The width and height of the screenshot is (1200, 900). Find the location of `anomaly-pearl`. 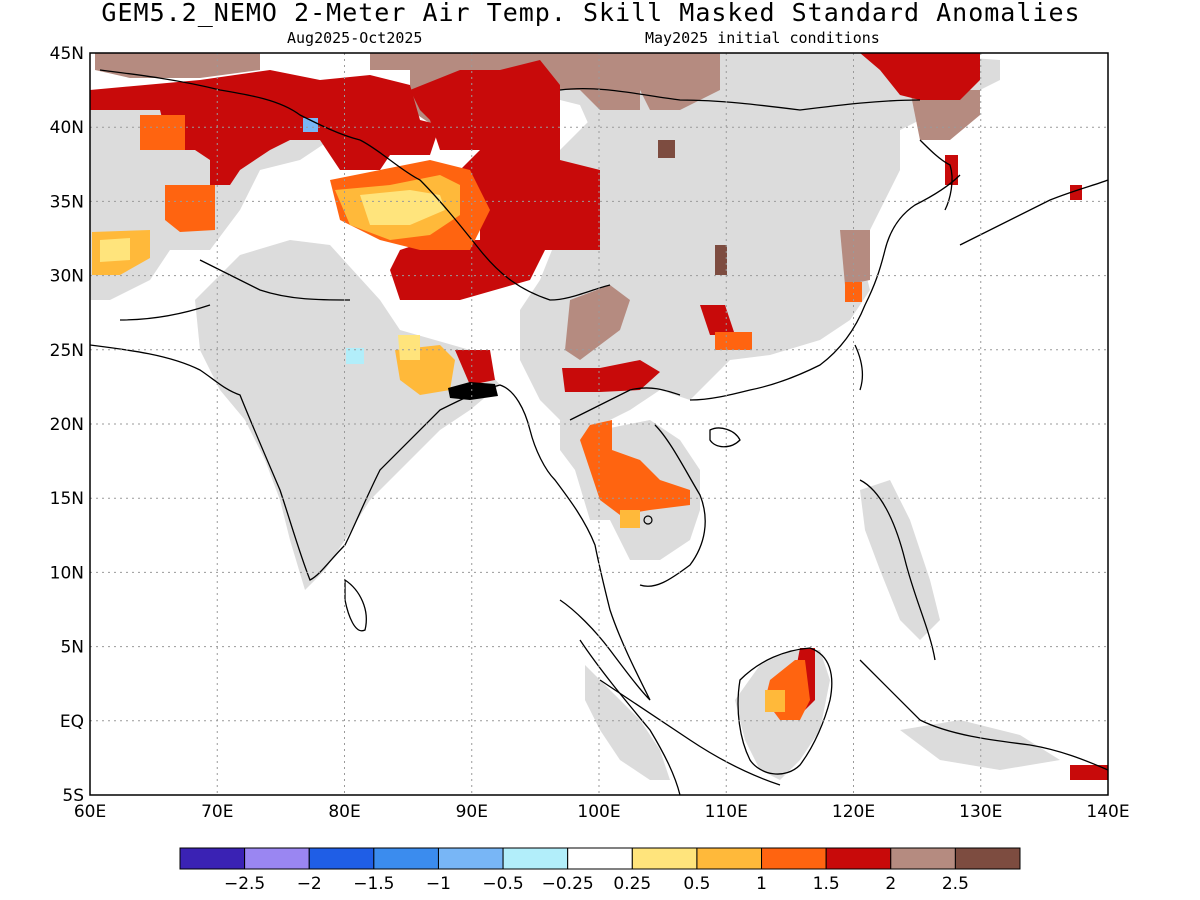

anomaly-pearl is located at coordinates (733, 341).